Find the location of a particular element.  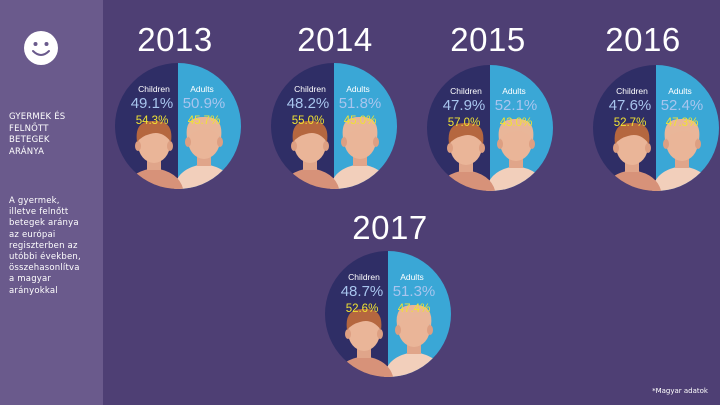

sidebar-title: GYERMEK ÉS FELNŐTT BETEGEK ARÁNYA is located at coordinates (37, 134).